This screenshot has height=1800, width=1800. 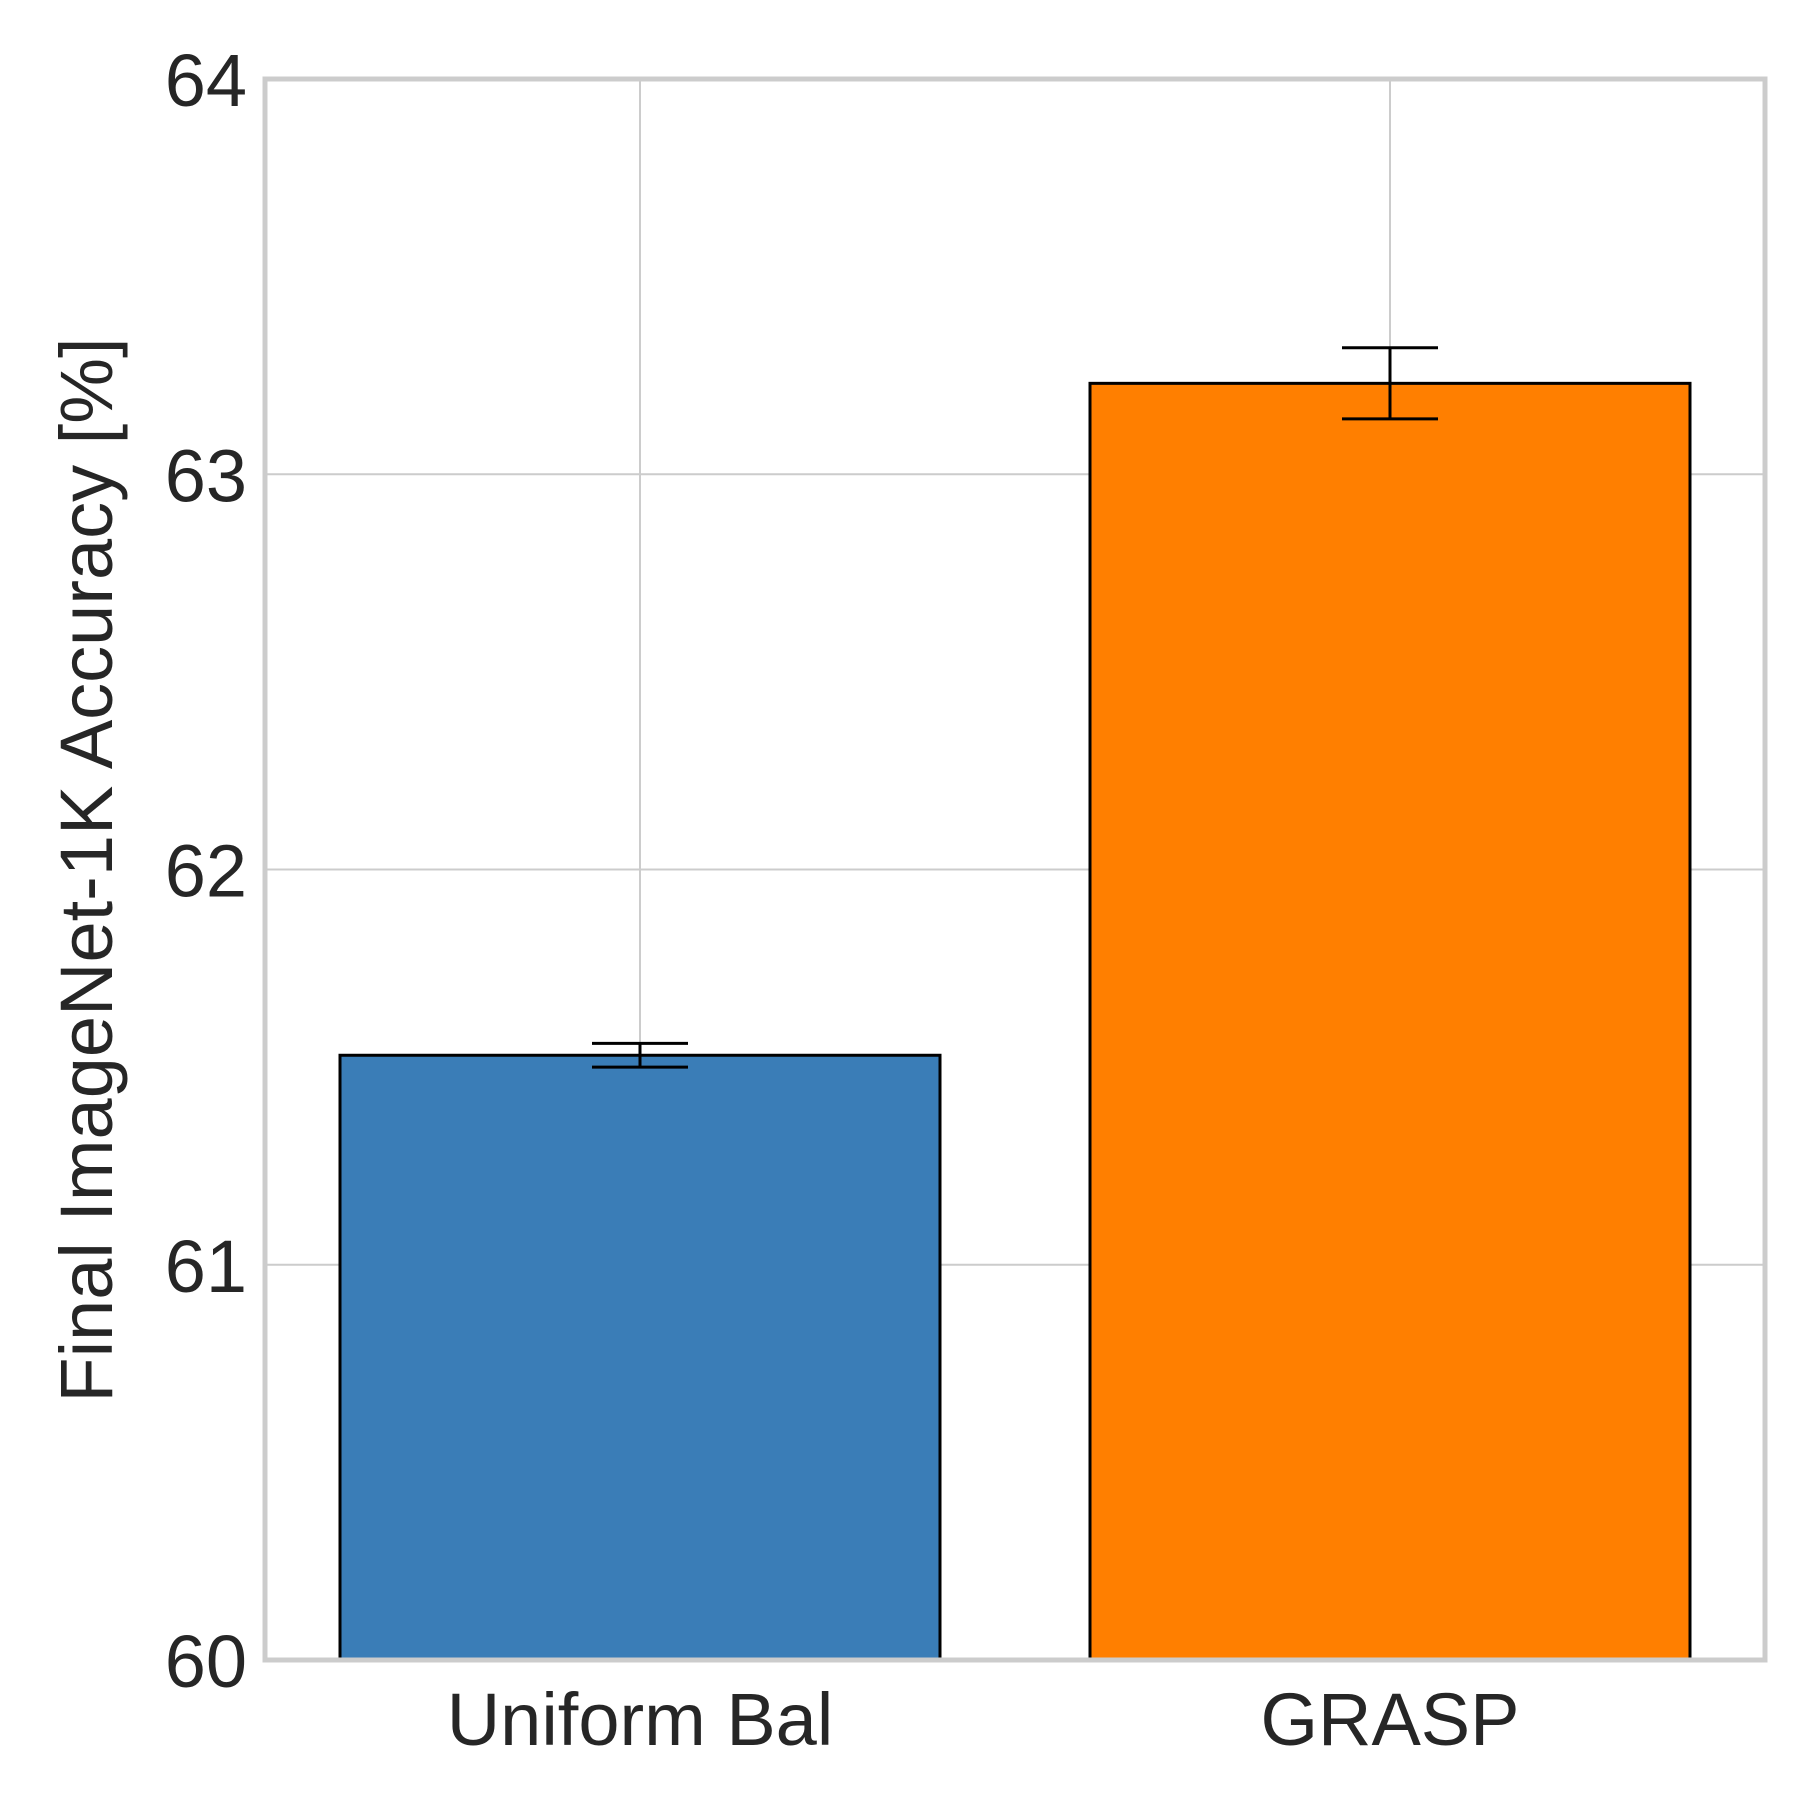 What do you see at coordinates (206, 80) in the screenshot?
I see `y-tick-label: 64` at bounding box center [206, 80].